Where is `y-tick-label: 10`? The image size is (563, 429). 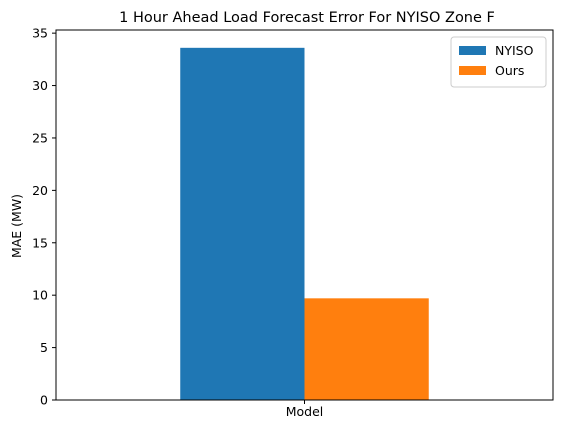
y-tick-label: 10 is located at coordinates (40, 295).